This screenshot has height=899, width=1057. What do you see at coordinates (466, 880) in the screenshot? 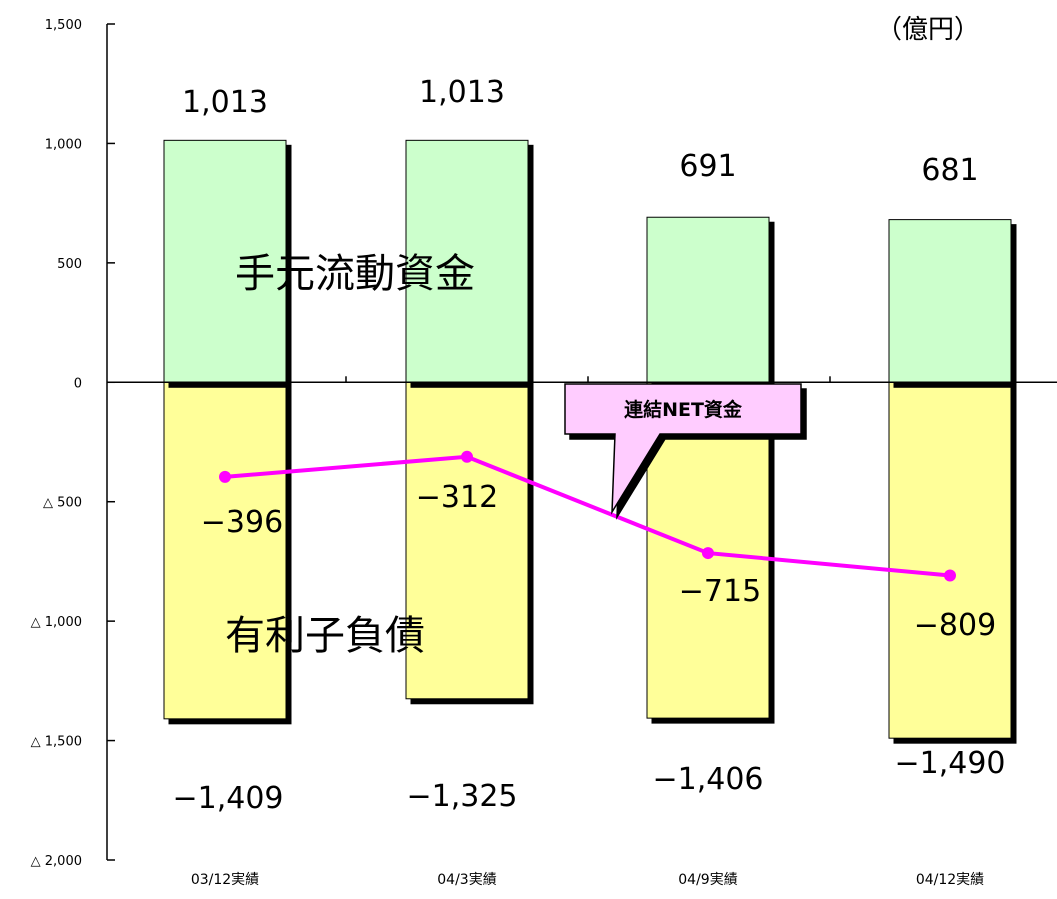
I see `x-tick-label-1: 04/3実績` at bounding box center [466, 880].